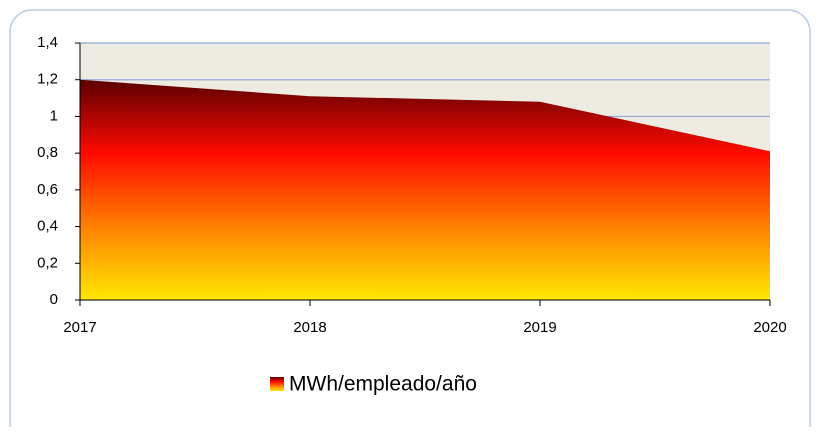  I want to click on y-tick-label: 1, so click(54, 115).